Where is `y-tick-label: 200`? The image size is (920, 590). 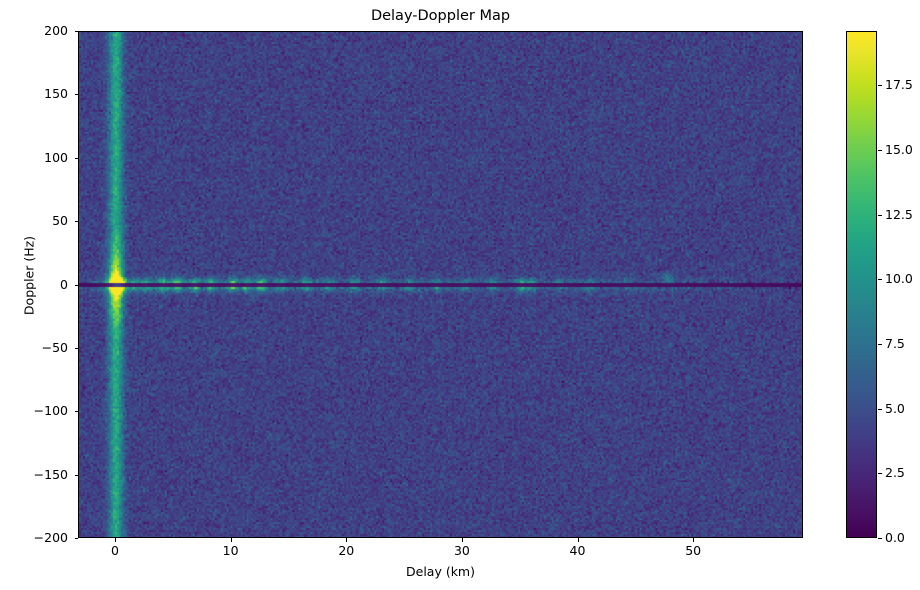
y-tick-label: 200 is located at coordinates (56, 30).